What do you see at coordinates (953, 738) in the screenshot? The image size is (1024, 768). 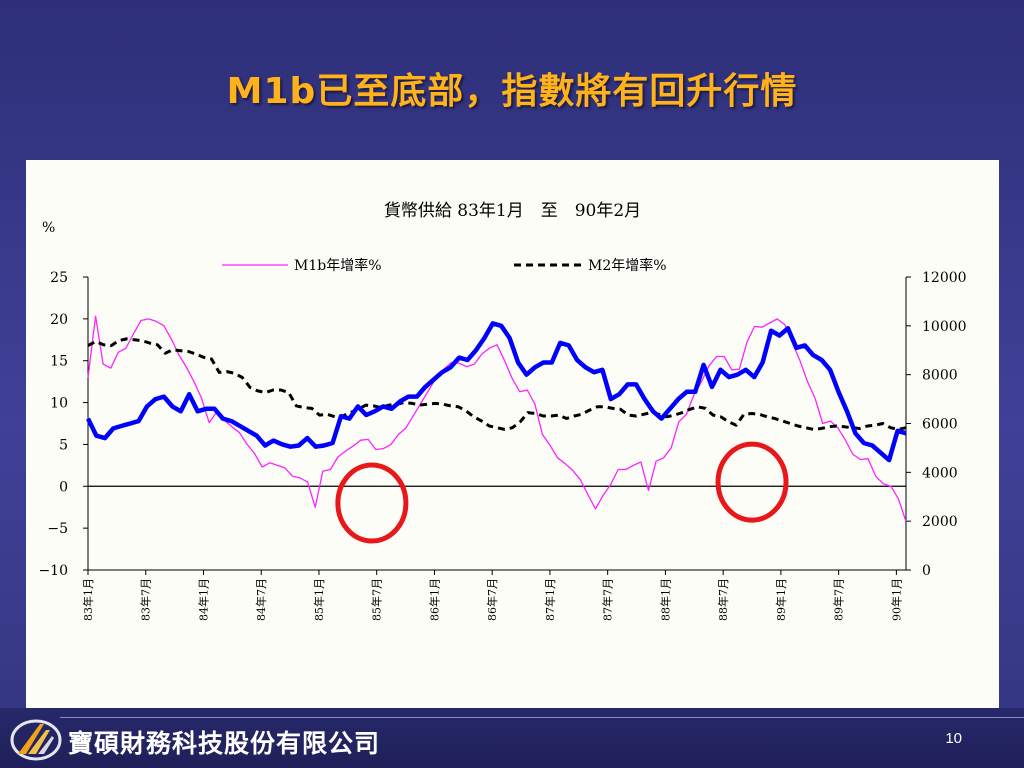 I see `page-number: 10` at bounding box center [953, 738].